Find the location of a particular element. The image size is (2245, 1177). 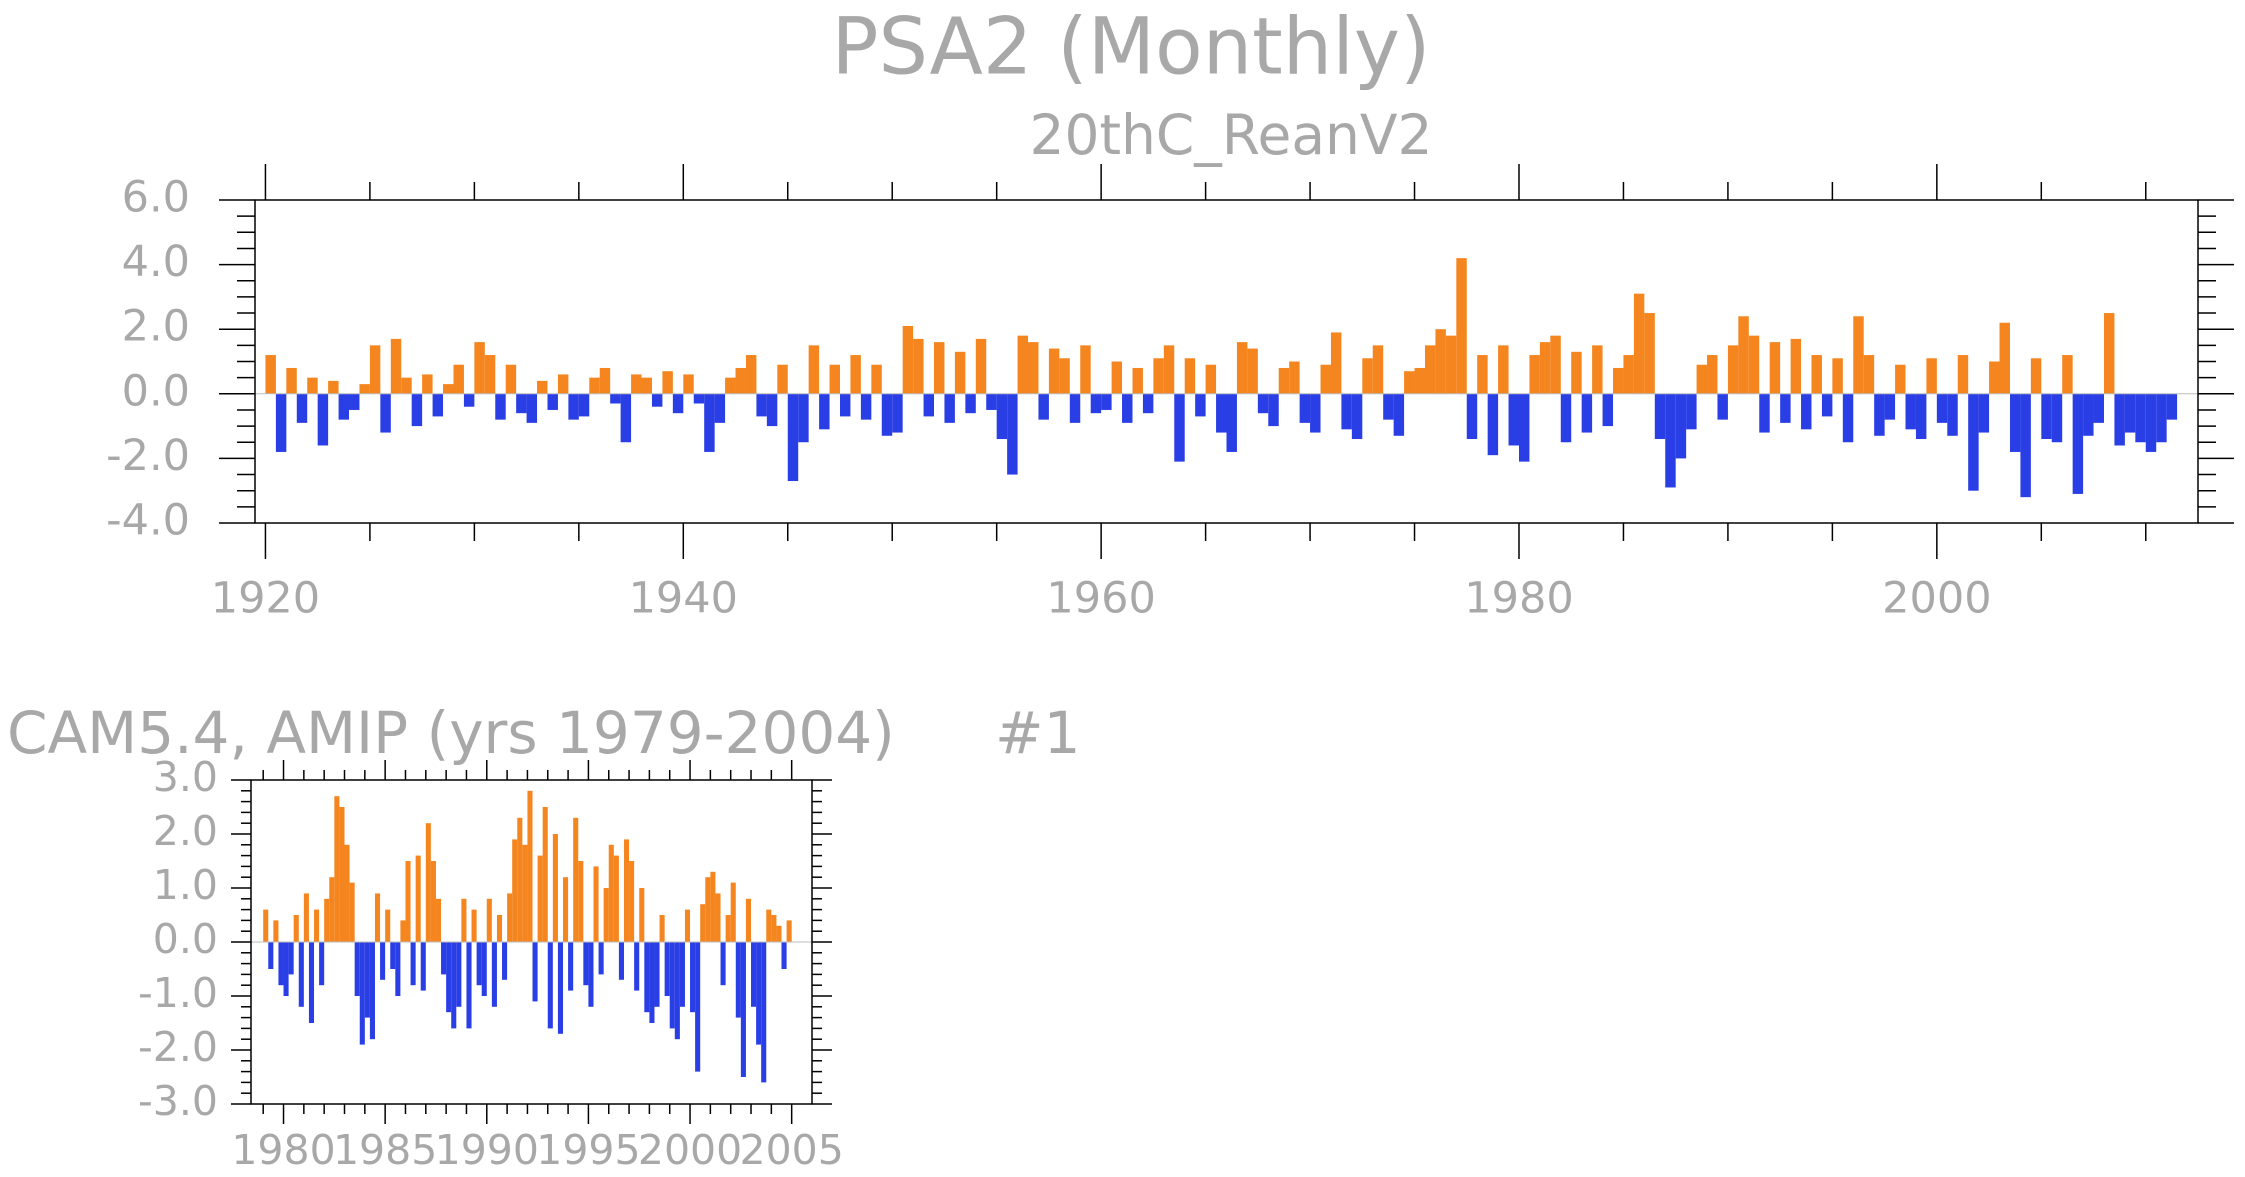

y-tick-label: -1.0 is located at coordinates (178, 993).